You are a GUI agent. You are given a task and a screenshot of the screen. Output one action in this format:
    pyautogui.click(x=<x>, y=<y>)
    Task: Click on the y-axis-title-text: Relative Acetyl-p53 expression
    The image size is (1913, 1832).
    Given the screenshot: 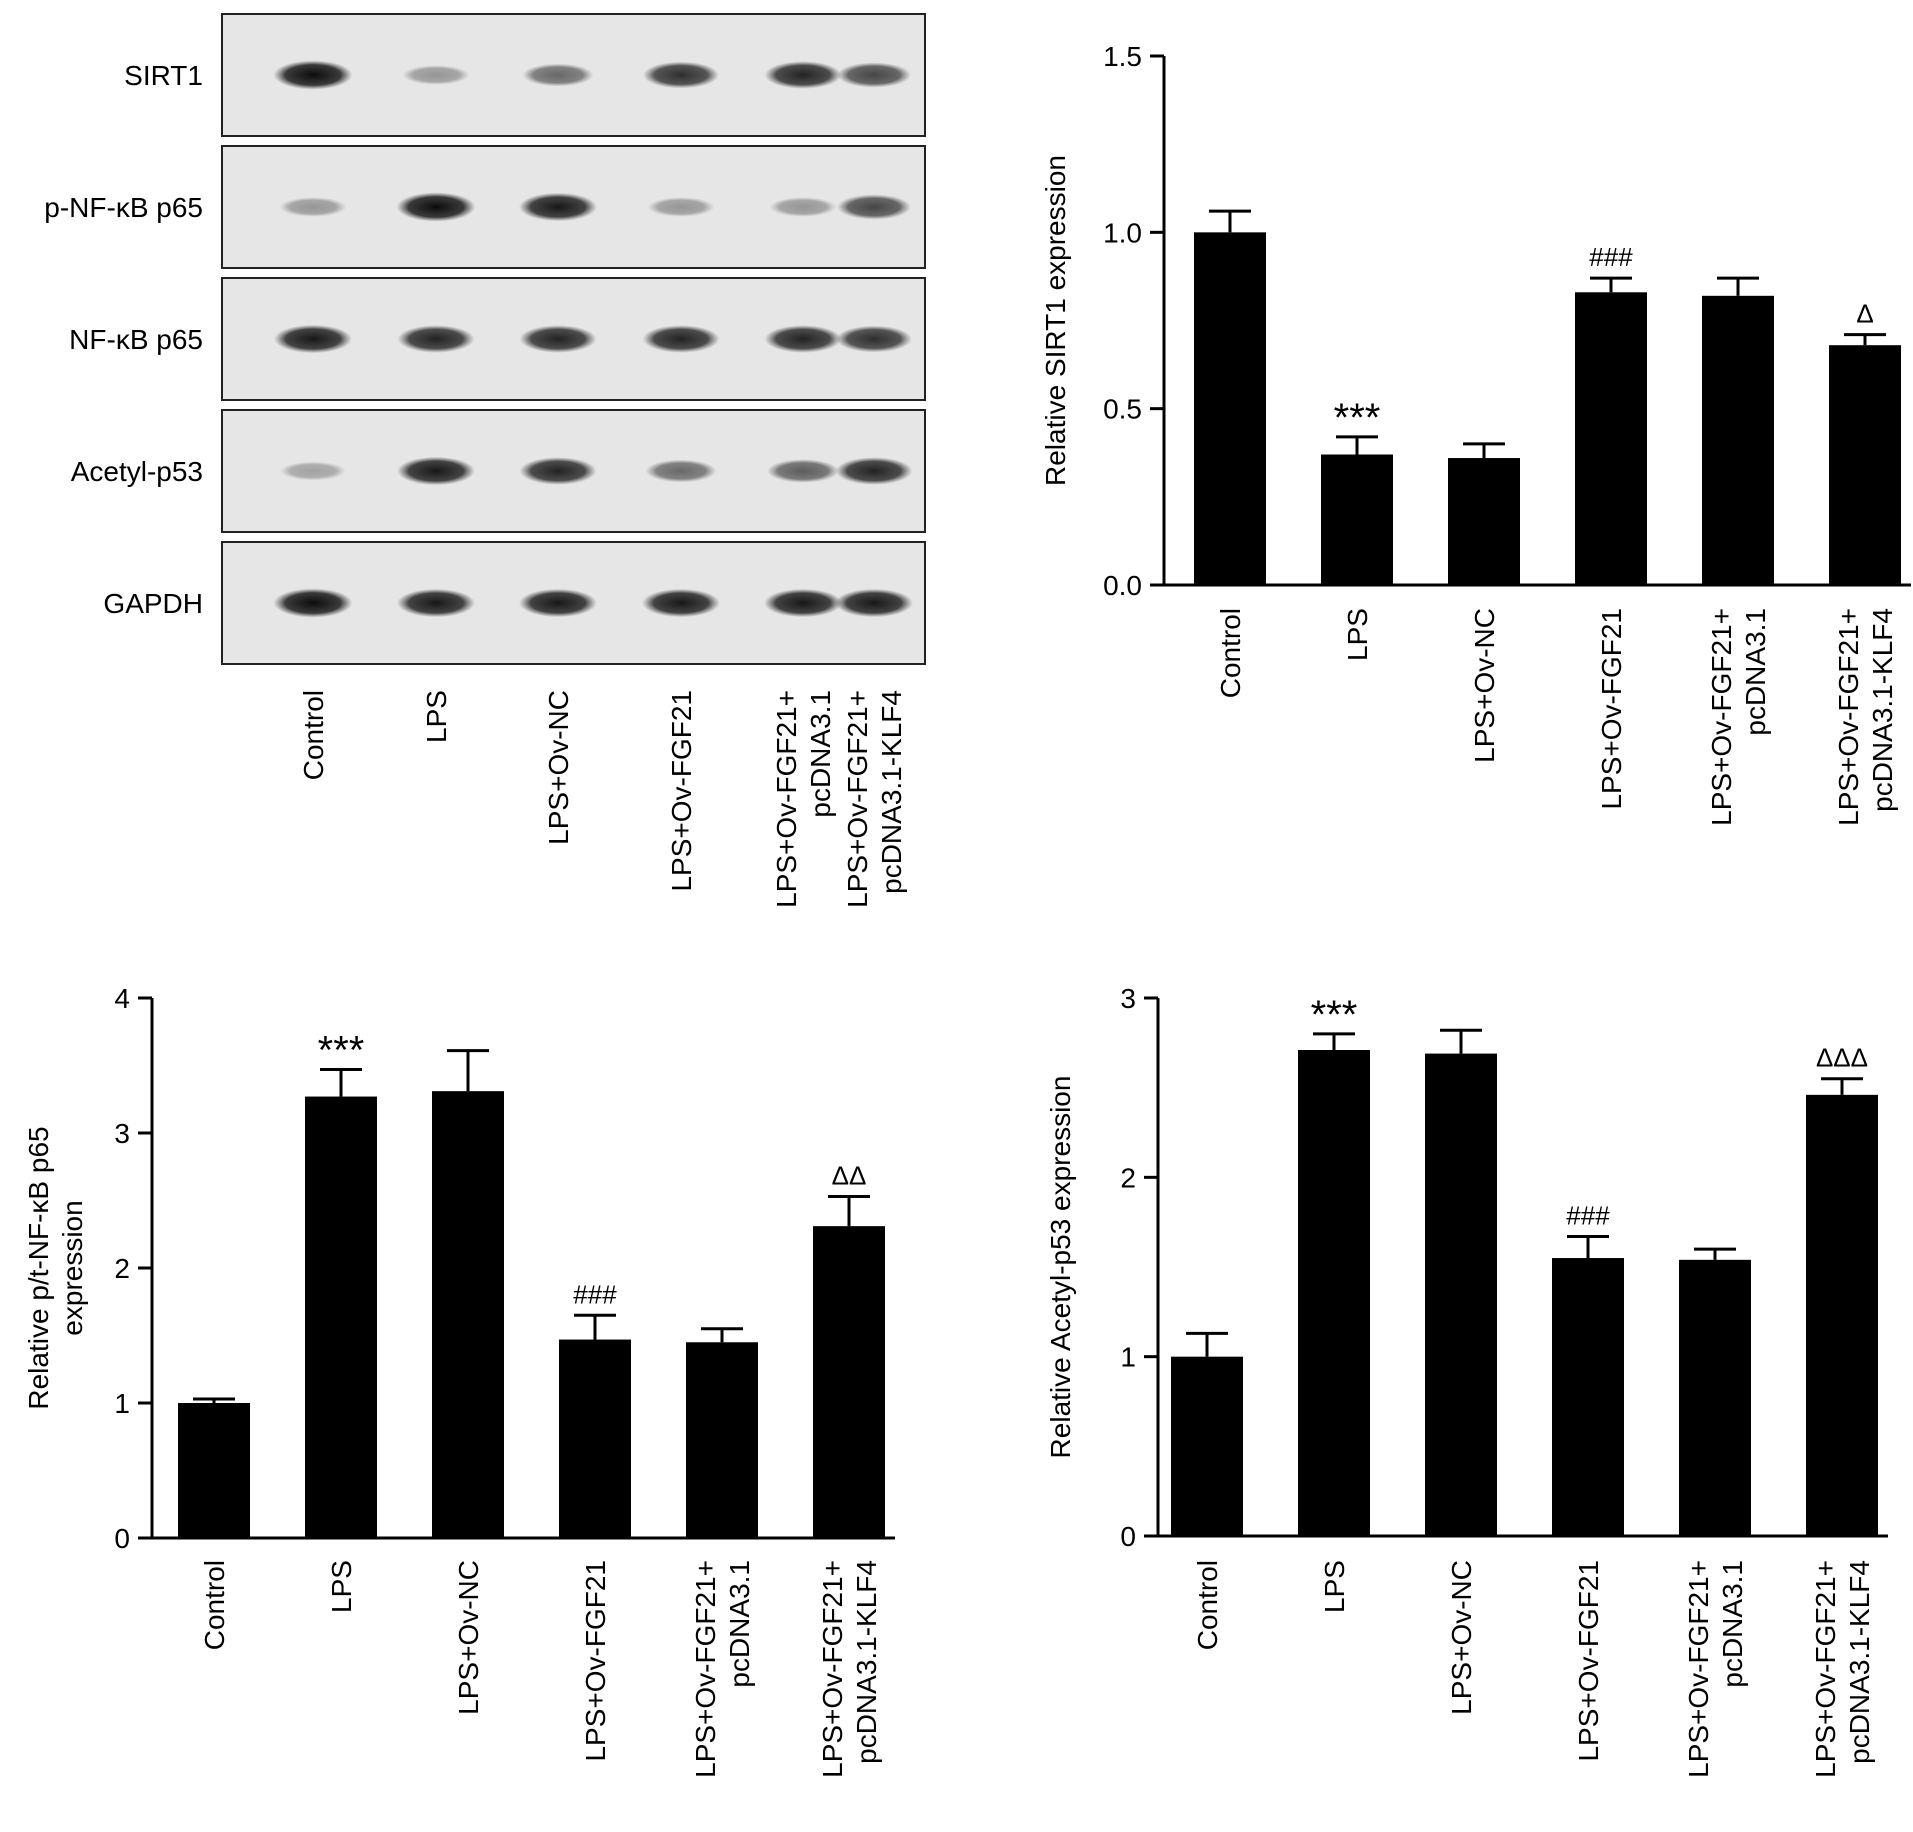 What is the action you would take?
    pyautogui.click(x=1060, y=1267)
    